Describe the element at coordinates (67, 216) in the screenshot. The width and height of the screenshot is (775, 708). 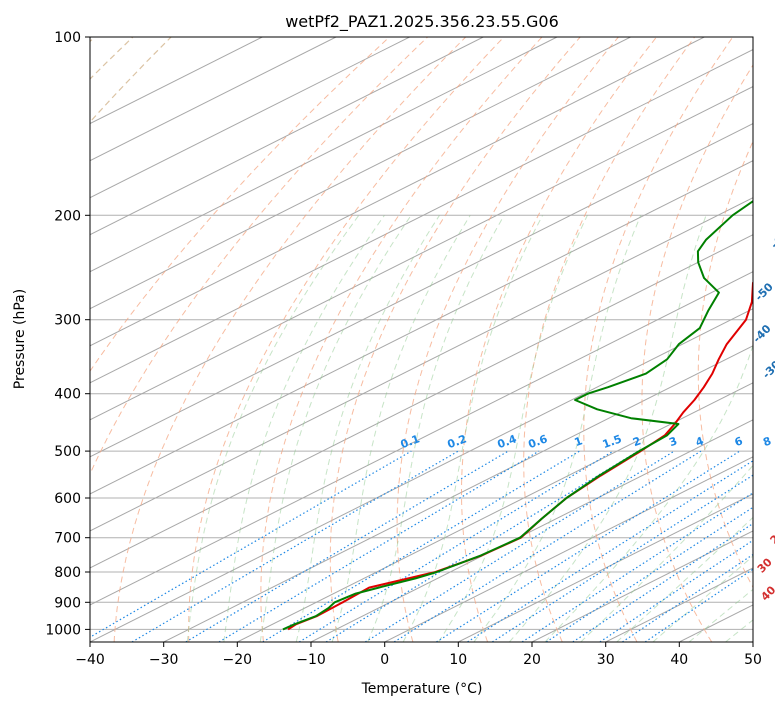
I see `y-tick-label: 200` at that location.